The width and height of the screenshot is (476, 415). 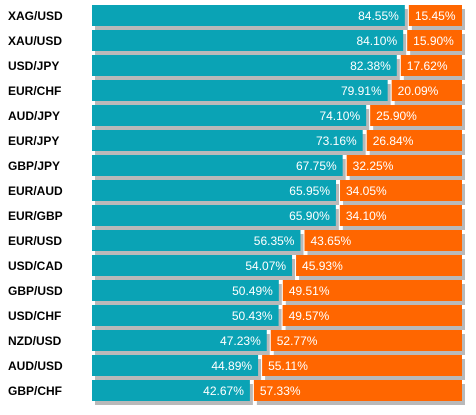 I want to click on data-label-series-2: 20.09%, so click(x=418, y=91).